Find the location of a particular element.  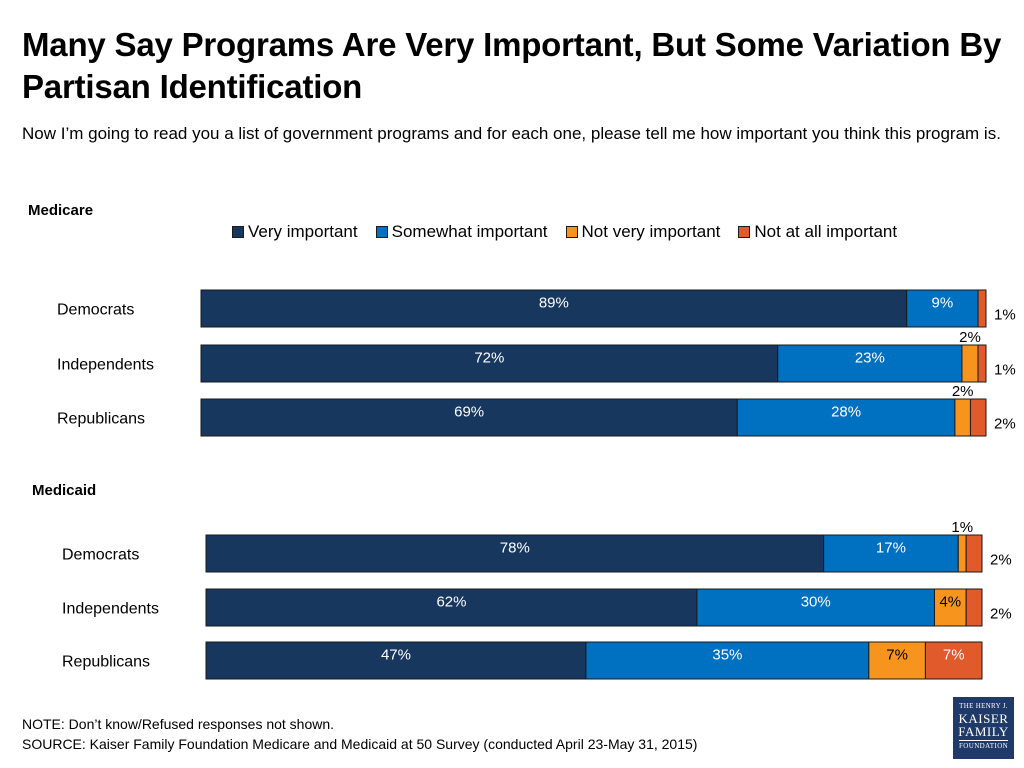

medicaid-category-label-independents: Independents is located at coordinates (110, 609).